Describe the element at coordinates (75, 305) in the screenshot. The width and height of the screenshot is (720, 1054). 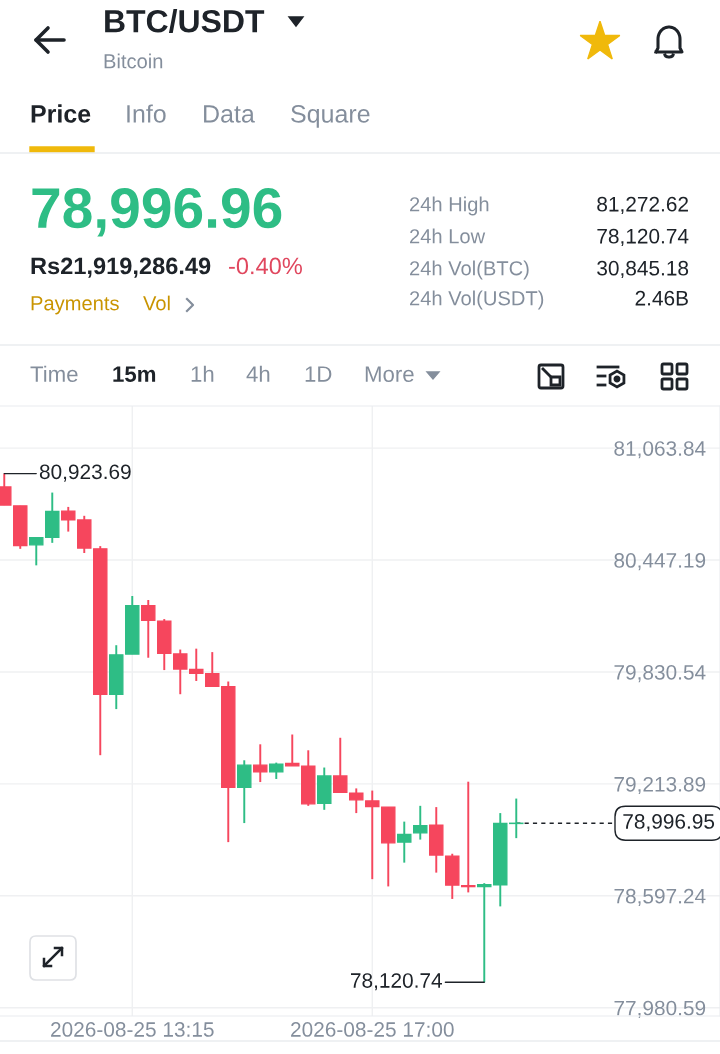
I see `text: Payments` at that location.